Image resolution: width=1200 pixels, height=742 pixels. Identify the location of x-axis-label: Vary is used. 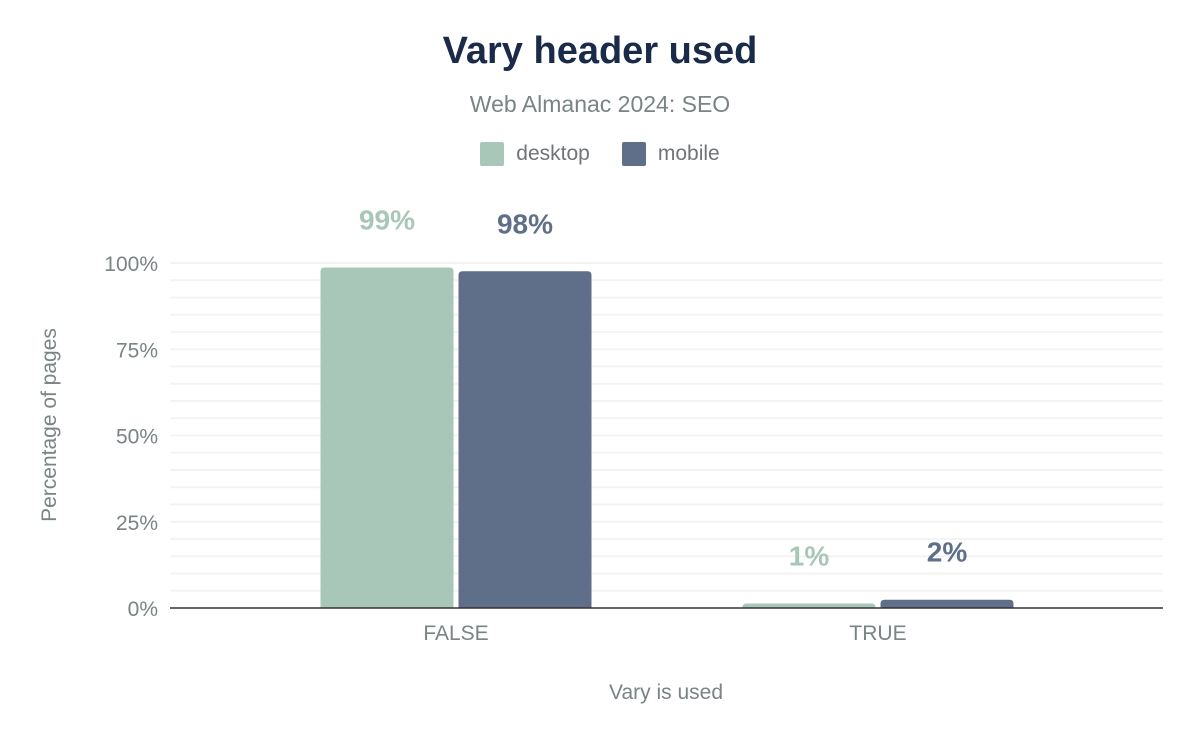
(666, 692).